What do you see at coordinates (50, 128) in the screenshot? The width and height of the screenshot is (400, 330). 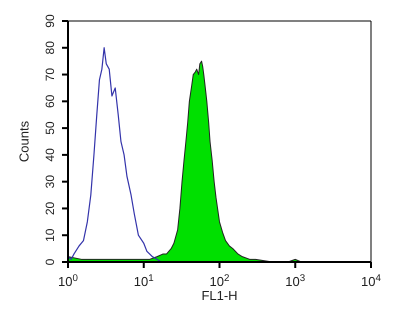 I see `y-tick-label: 50` at bounding box center [50, 128].